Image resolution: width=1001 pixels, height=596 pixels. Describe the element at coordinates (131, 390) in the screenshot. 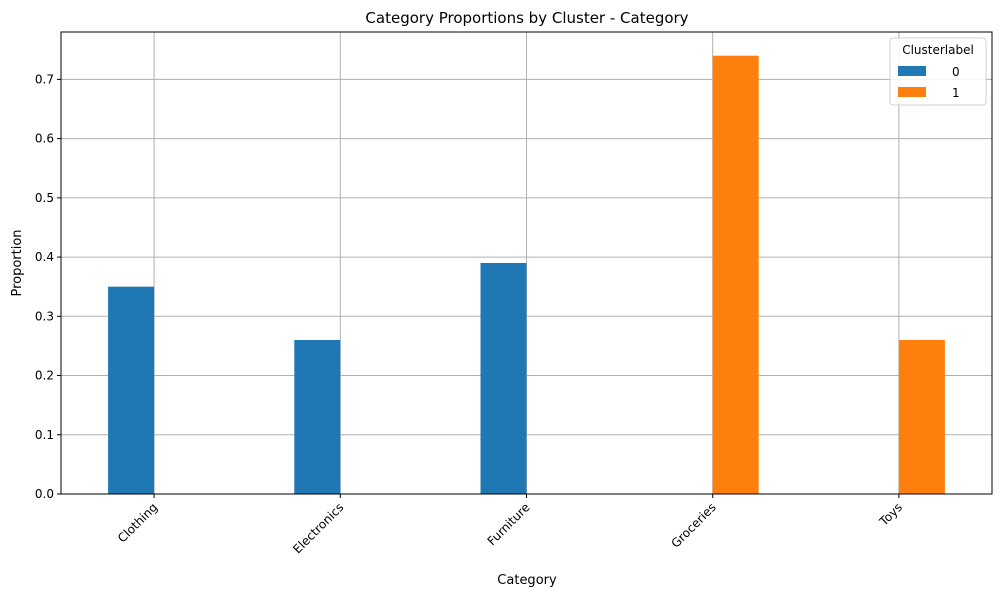

I see `bar-series-0-clothing` at that location.